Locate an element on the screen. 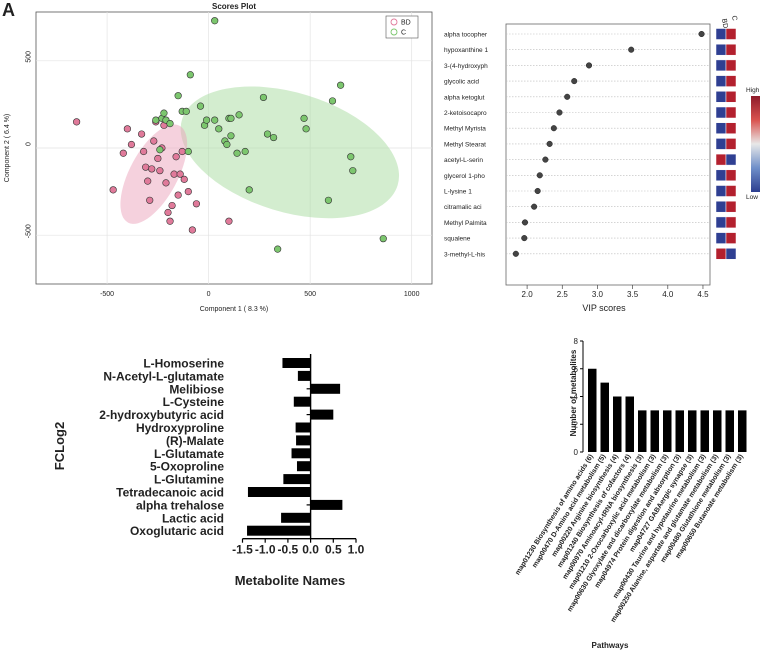 This screenshot has height=651, width=762. fc-category-label: L-Glutamate is located at coordinates (189, 454).